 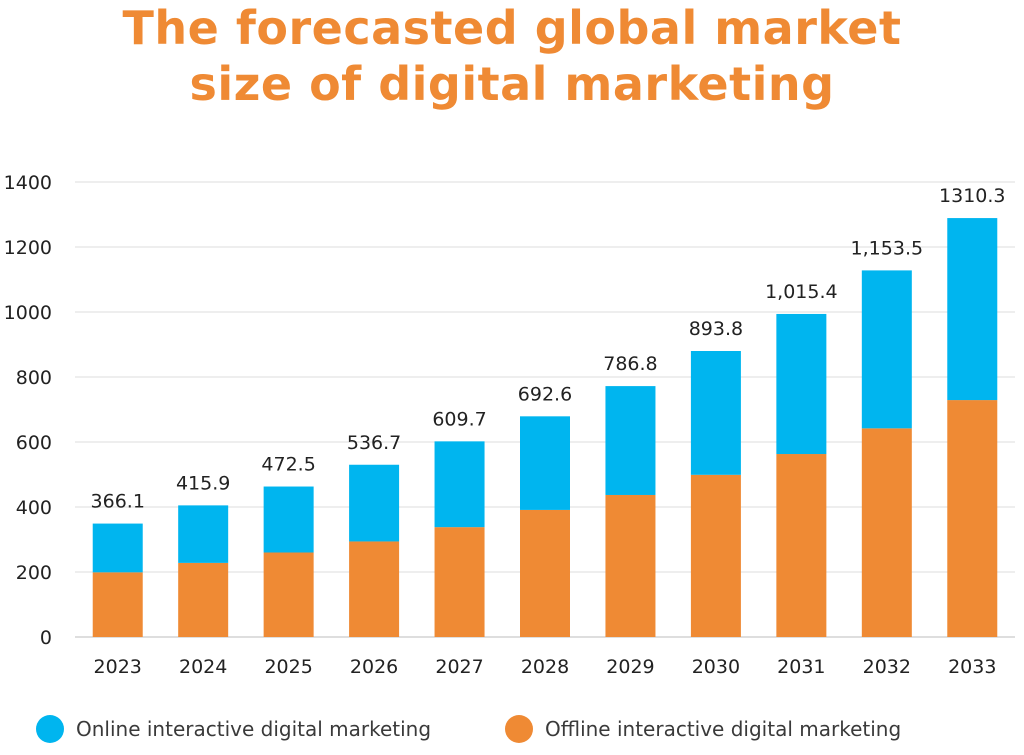 I want to click on total-data-label: 786.8, so click(x=630, y=364).